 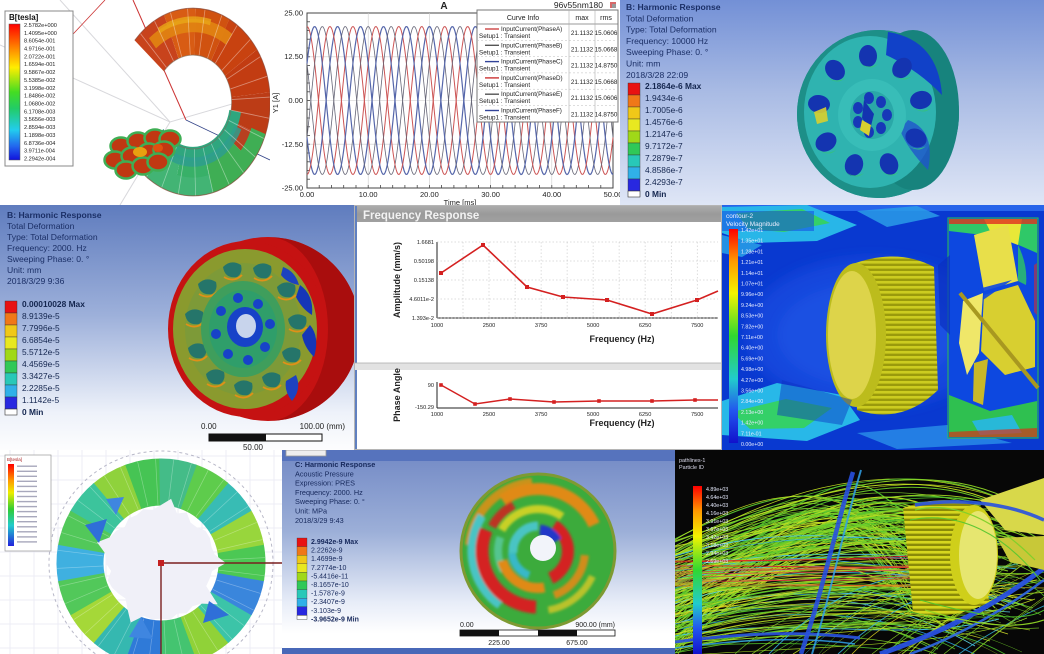 What do you see at coordinates (752, 295) in the screenshot?
I see `svg-text: 9.96e+00` at bounding box center [752, 295].